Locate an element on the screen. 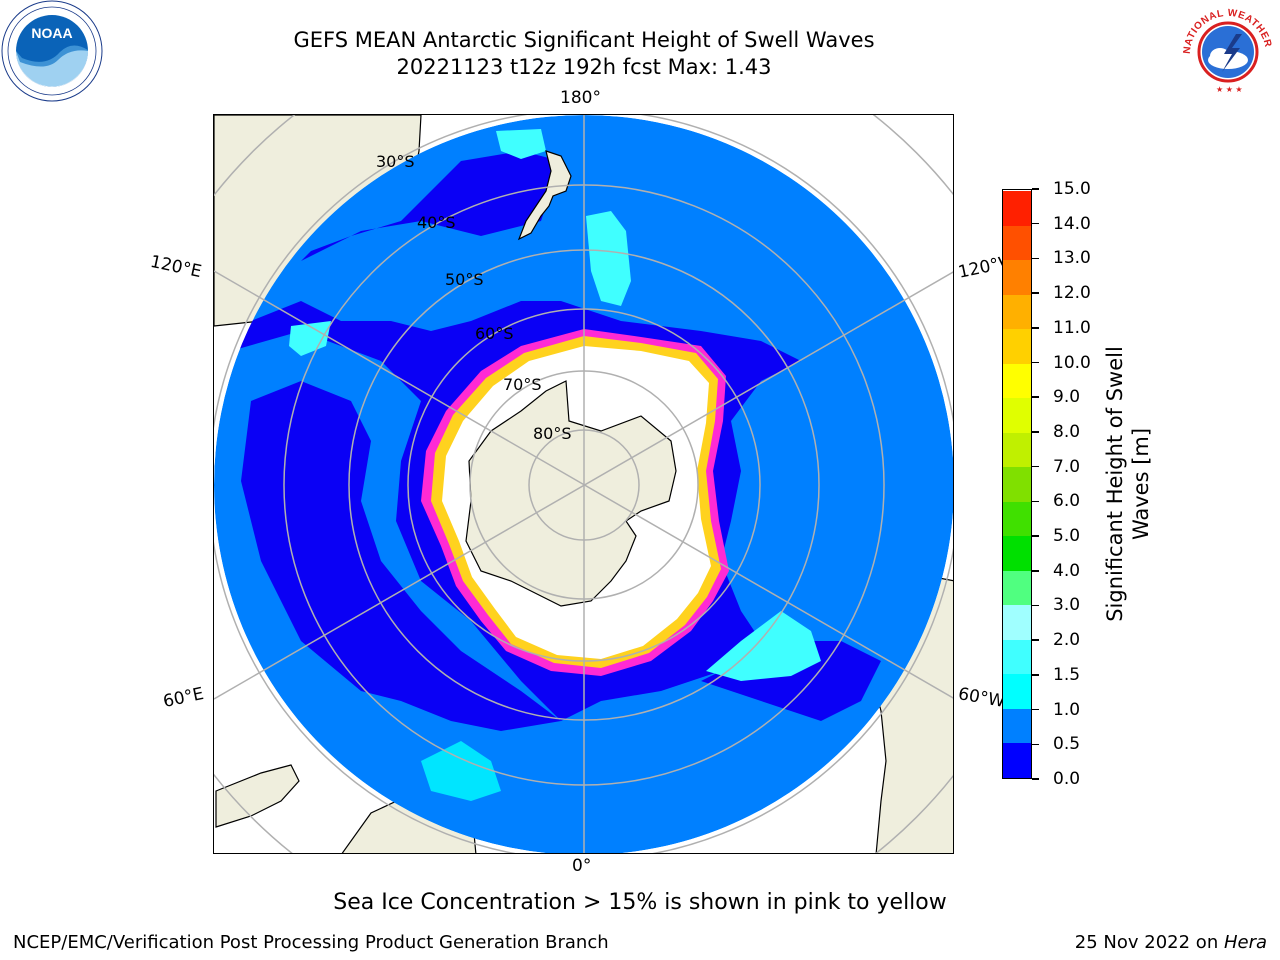 This screenshot has height=960, width=1280. noaa-logo-icon: NOAA is located at coordinates (52, 51).